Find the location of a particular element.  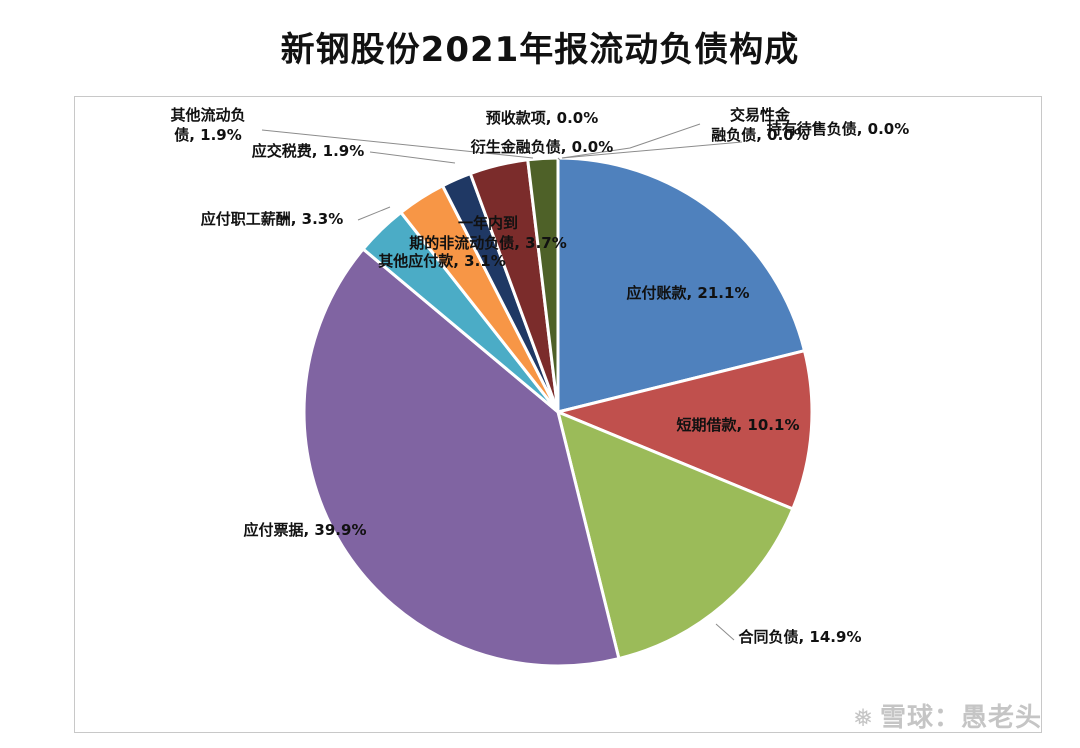

data-label: 预收款项, 0.0% is located at coordinates (542, 118).